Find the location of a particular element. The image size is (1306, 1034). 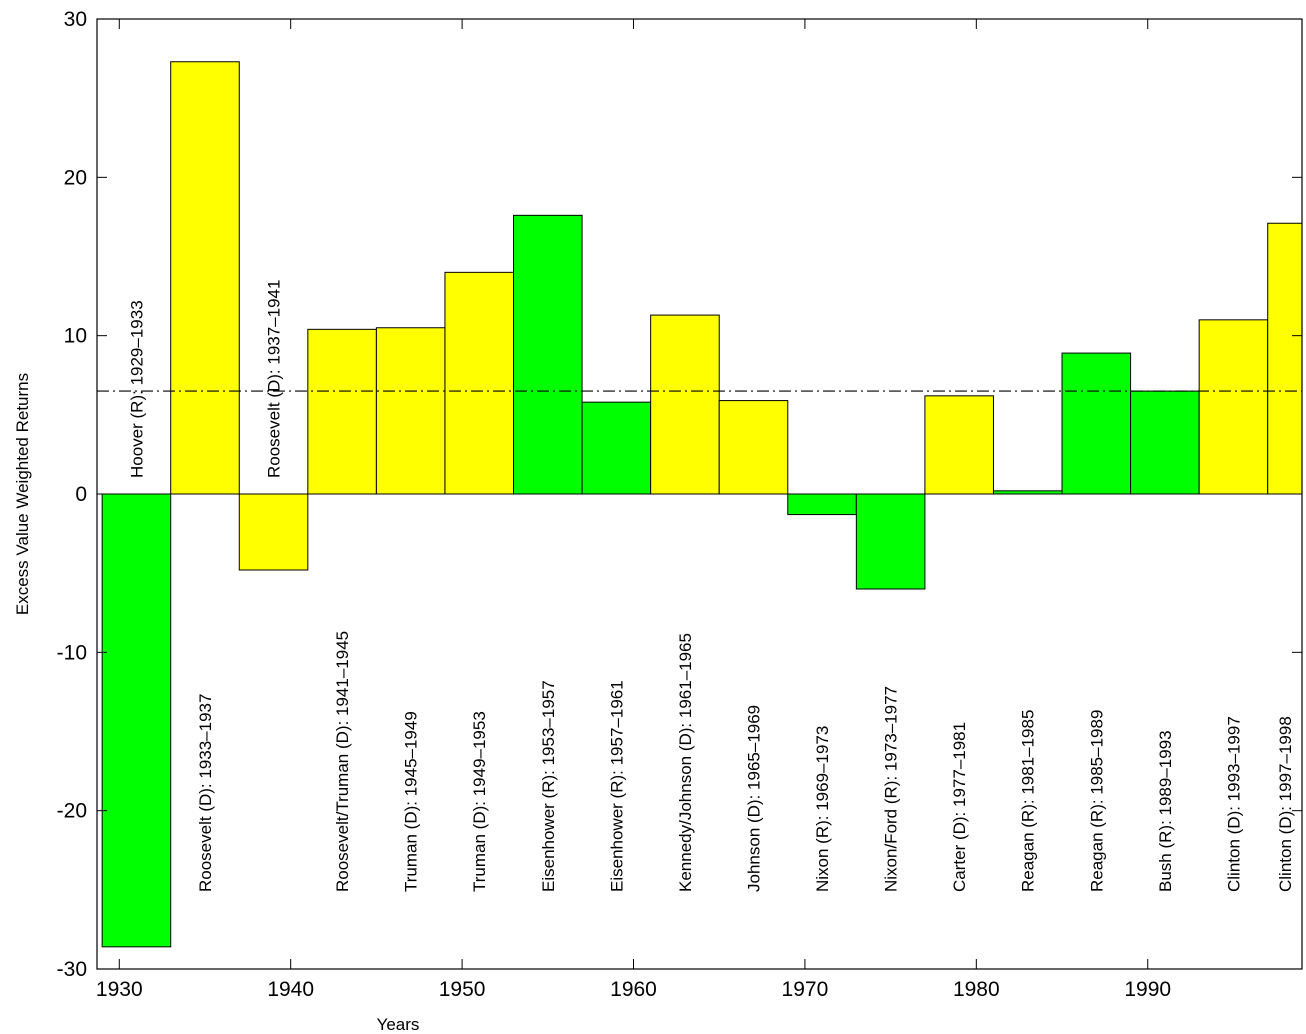

bar-label: Truman (D): 1949–1953 is located at coordinates (479, 801).